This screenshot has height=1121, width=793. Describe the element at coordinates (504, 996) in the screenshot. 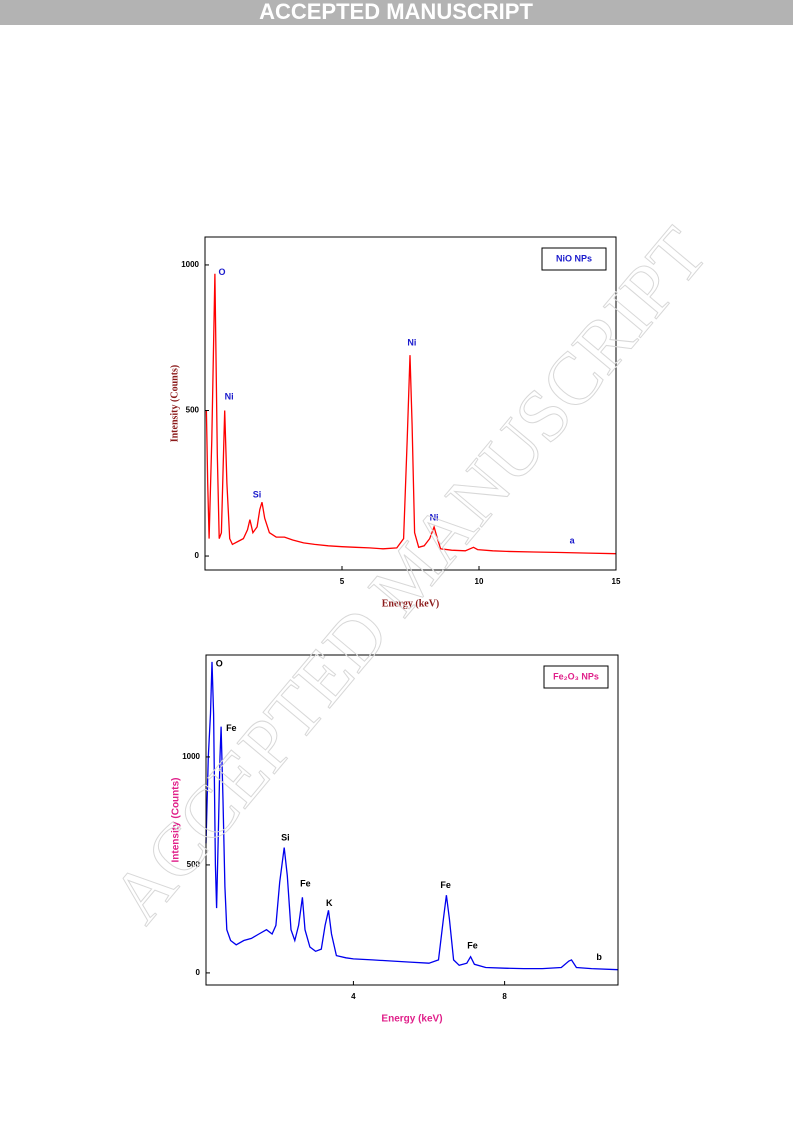

I see `x-tick-label: 8` at that location.